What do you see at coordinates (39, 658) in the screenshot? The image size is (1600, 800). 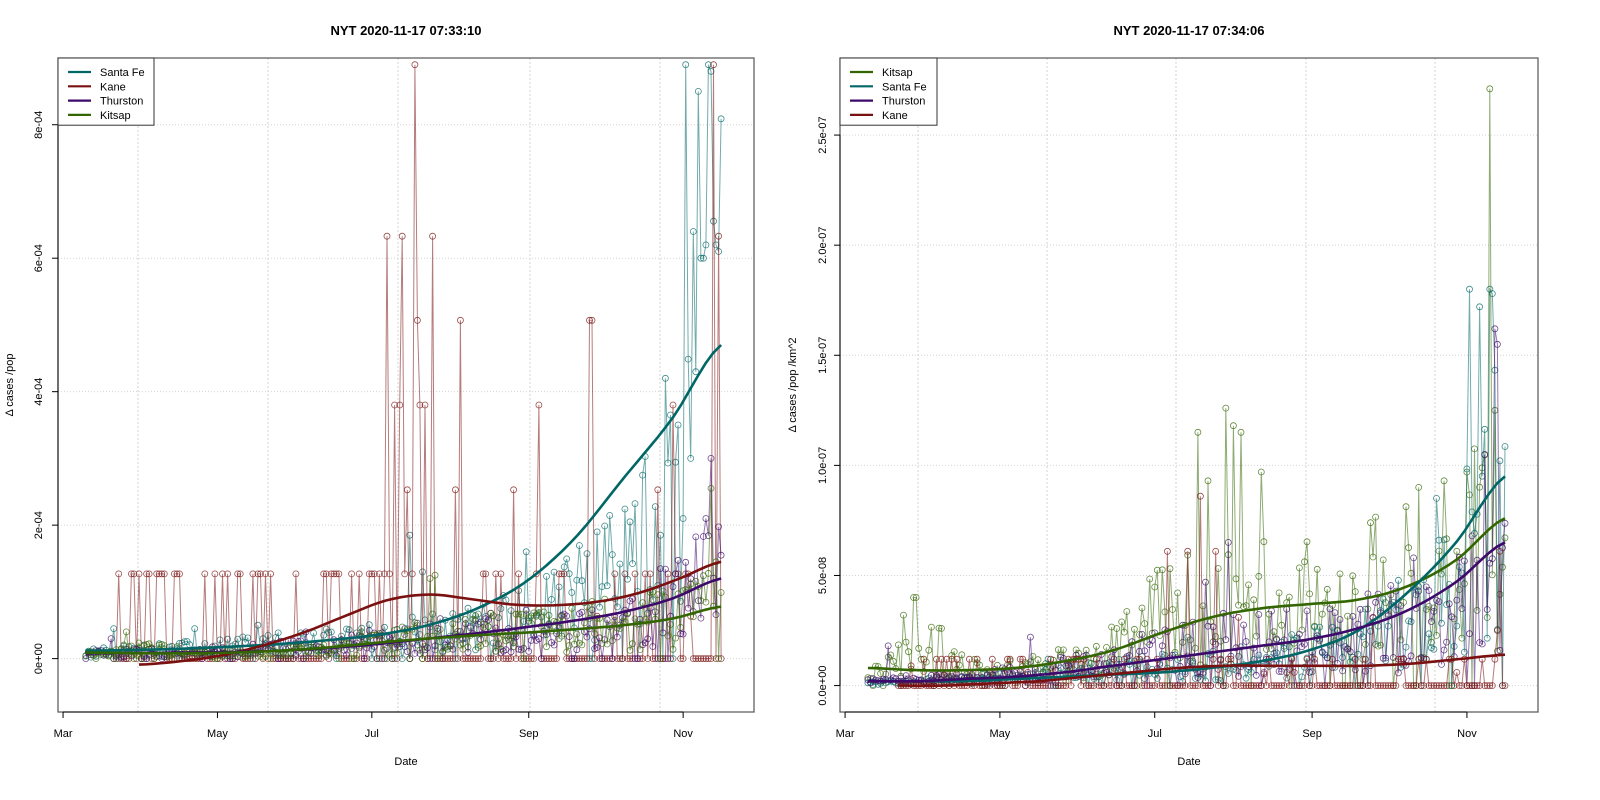 I see `y-tick-label: 0e+00` at bounding box center [39, 658].